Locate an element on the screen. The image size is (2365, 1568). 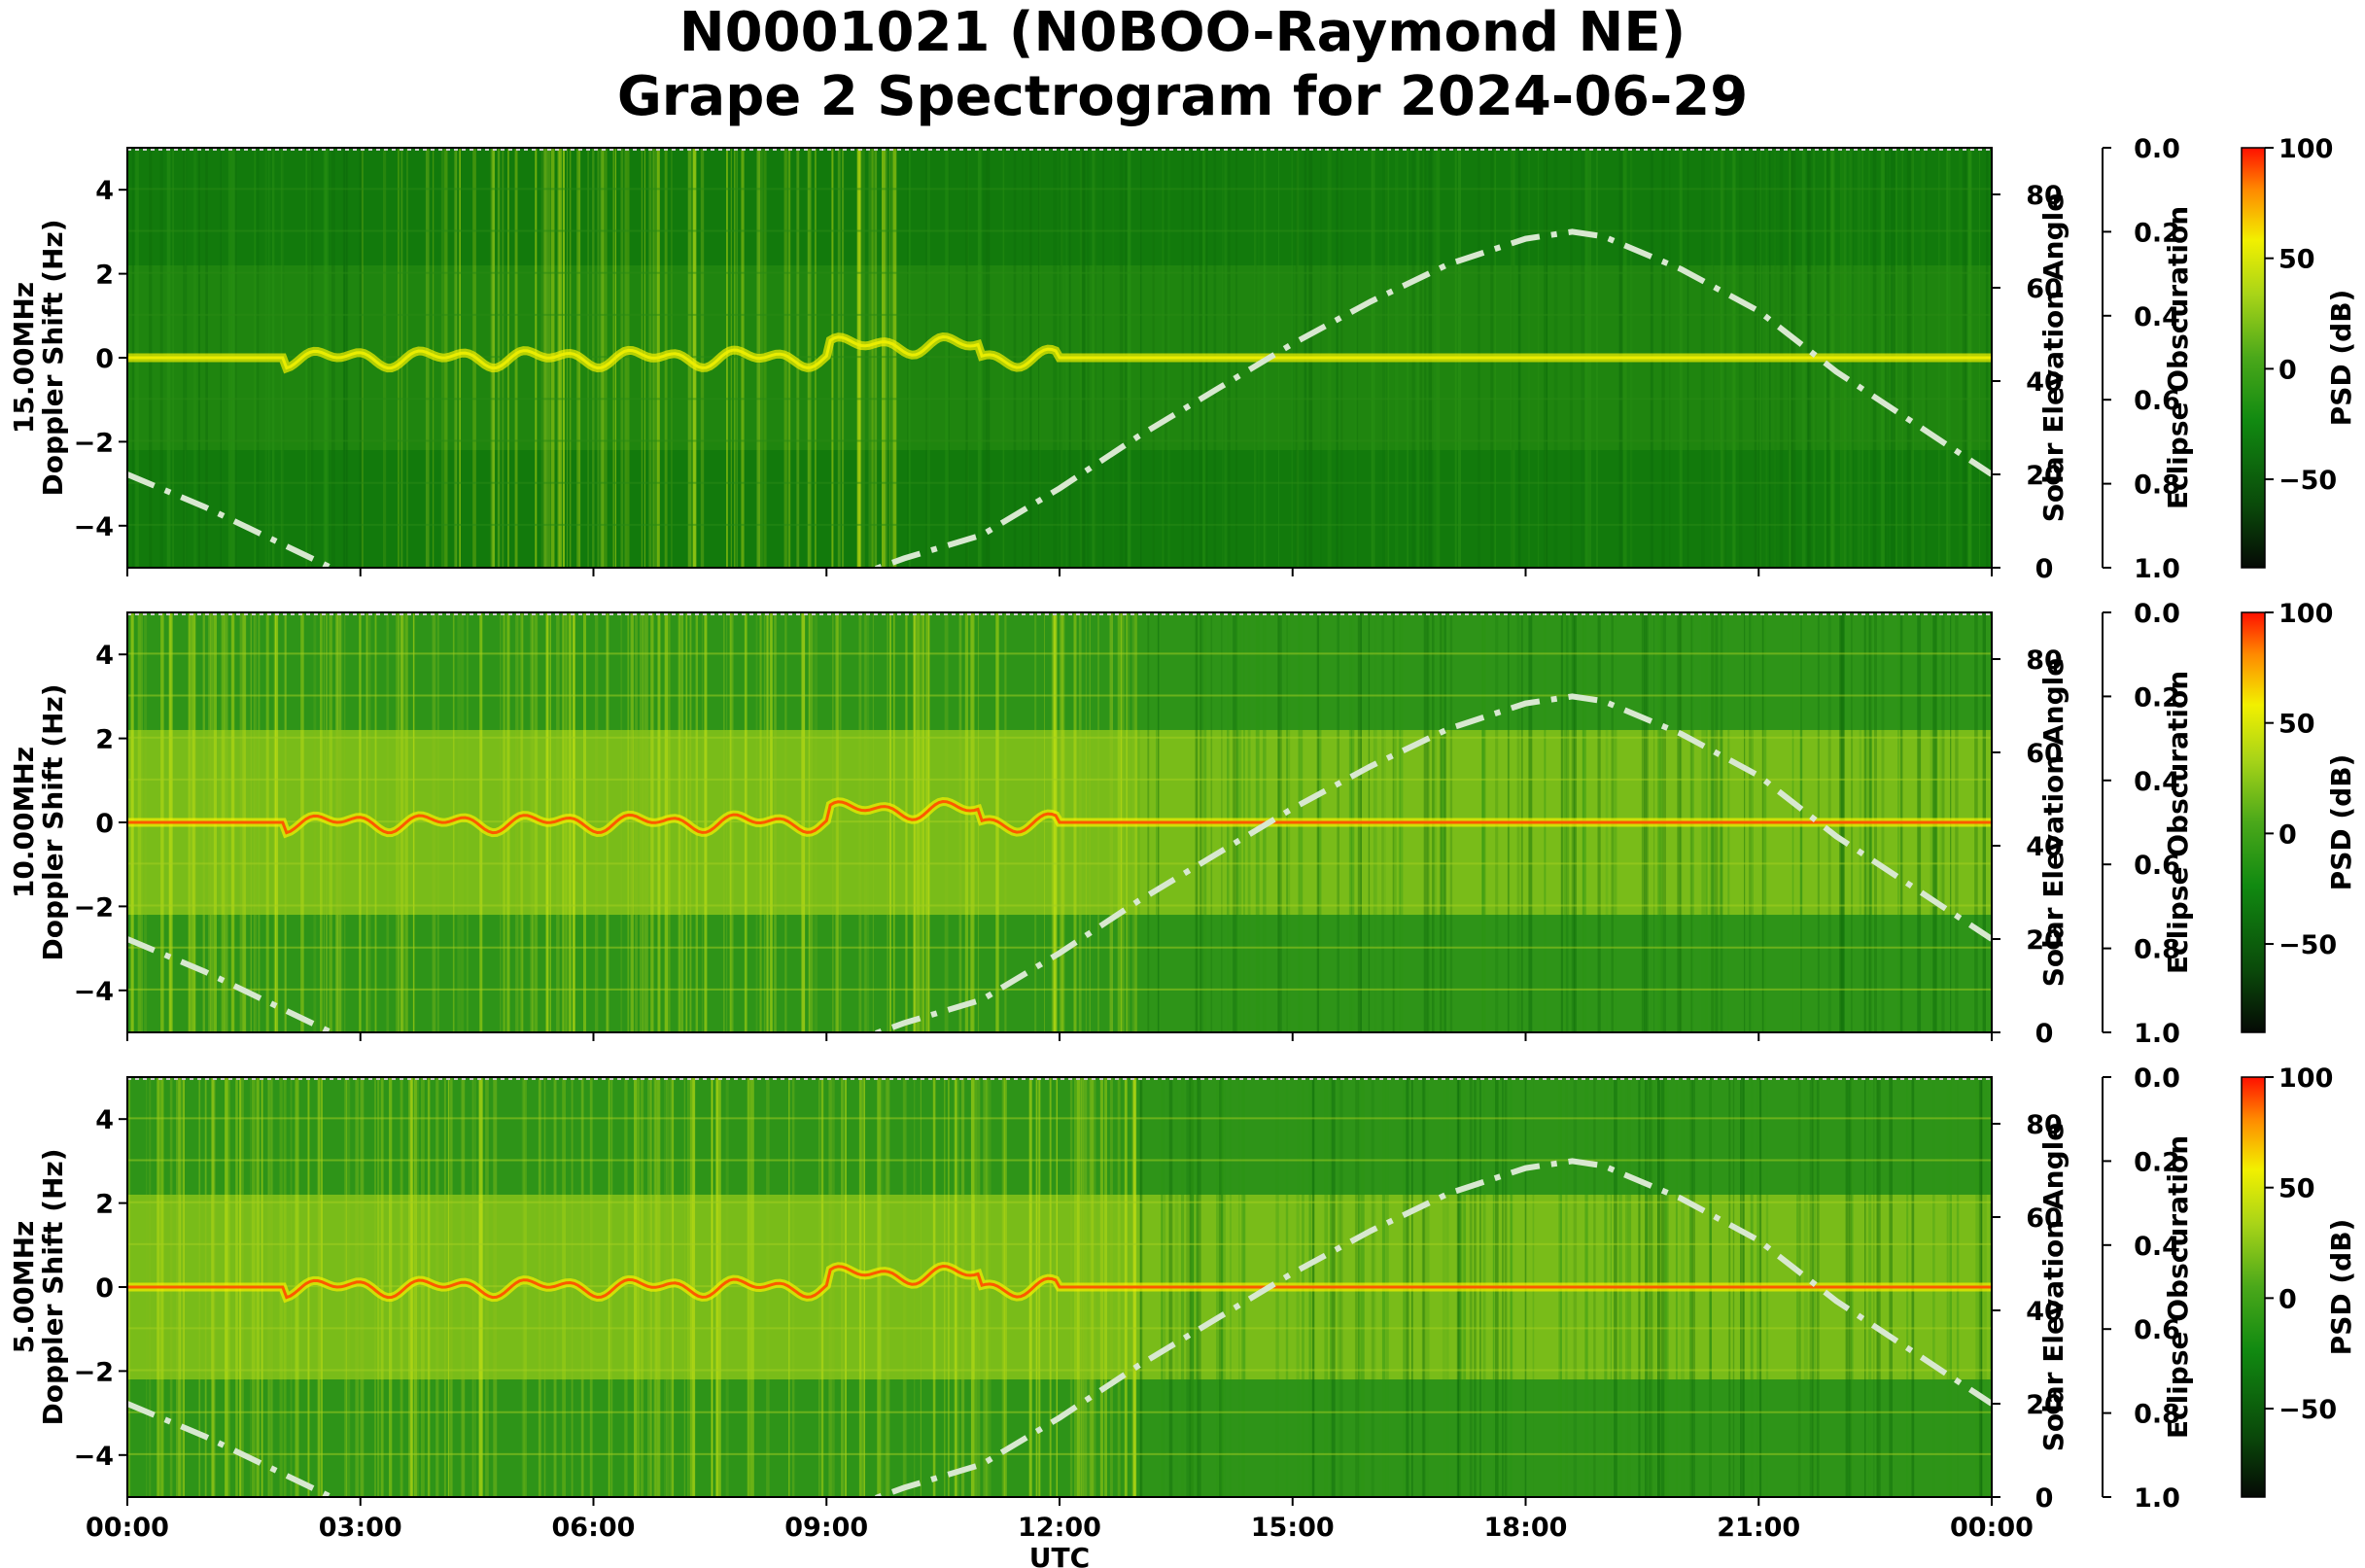
y-axis-label-frequency: 5.00MHz is located at coordinates (24, 1287).